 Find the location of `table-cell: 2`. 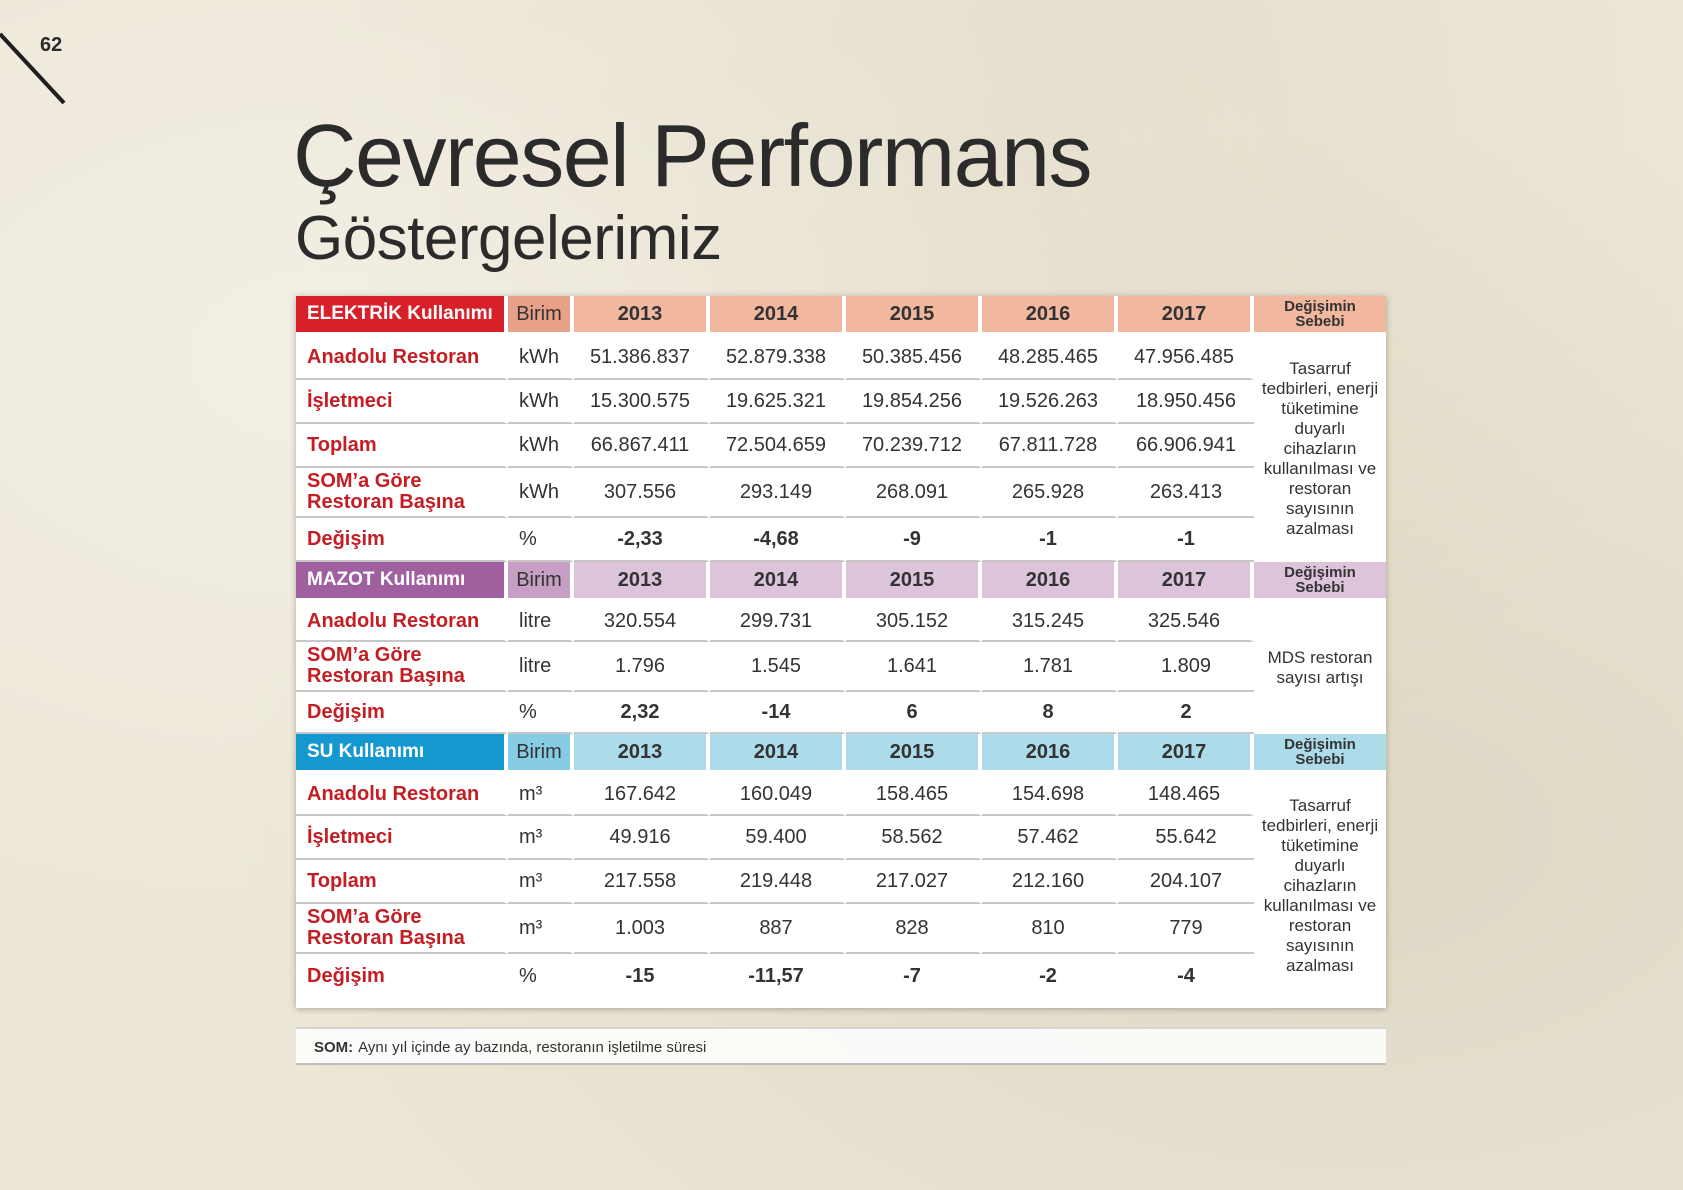

table-cell: 2 is located at coordinates (1186, 713).